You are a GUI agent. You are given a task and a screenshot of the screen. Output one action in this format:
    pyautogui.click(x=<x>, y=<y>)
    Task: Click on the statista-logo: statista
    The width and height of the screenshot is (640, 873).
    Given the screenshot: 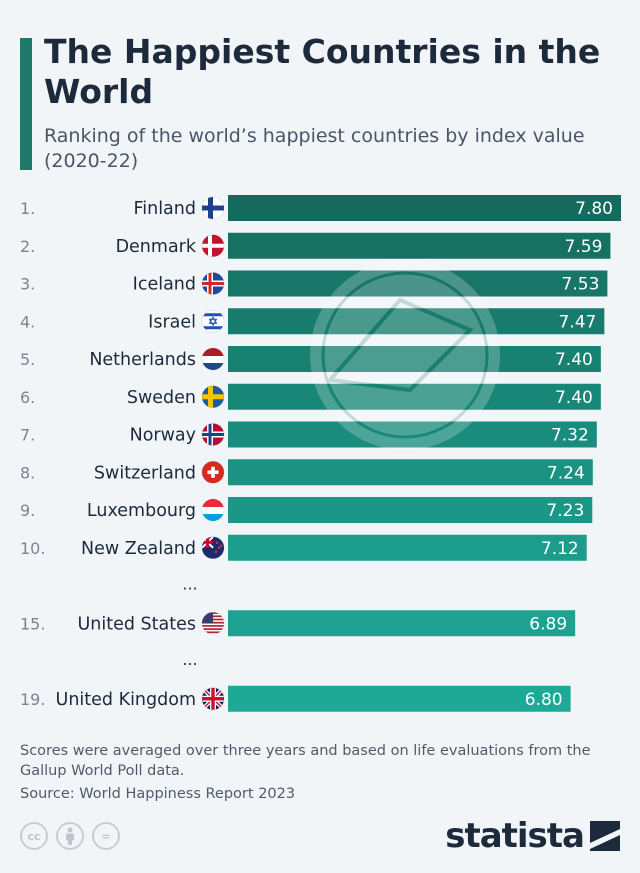 What is the action you would take?
    pyautogui.click(x=532, y=836)
    